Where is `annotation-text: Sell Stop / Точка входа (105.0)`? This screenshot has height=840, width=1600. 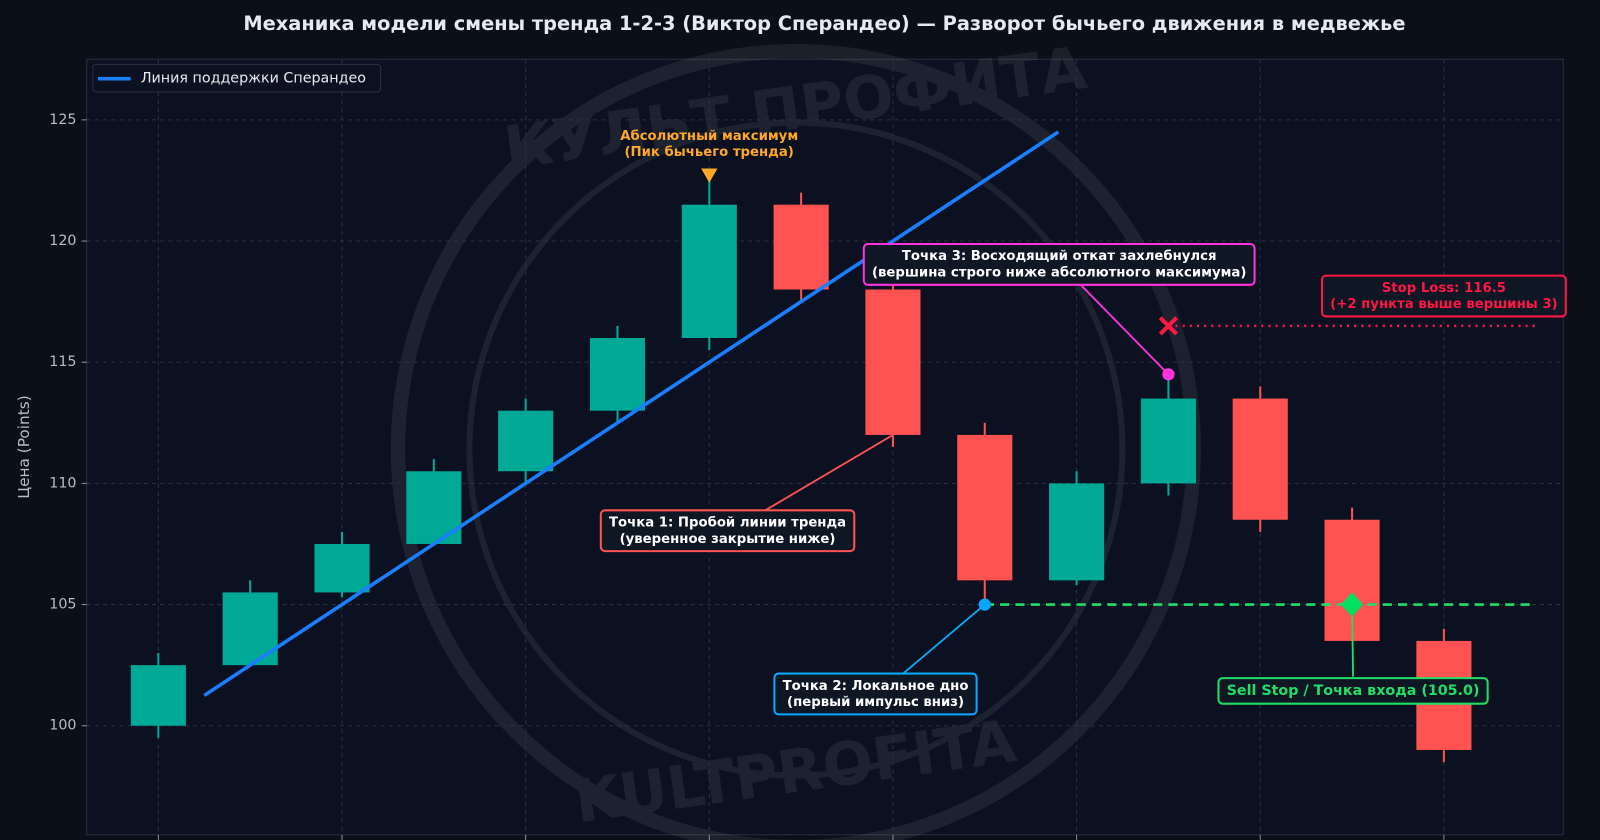
annotation-text: Sell Stop / Точка входа (105.0) is located at coordinates (1353, 691).